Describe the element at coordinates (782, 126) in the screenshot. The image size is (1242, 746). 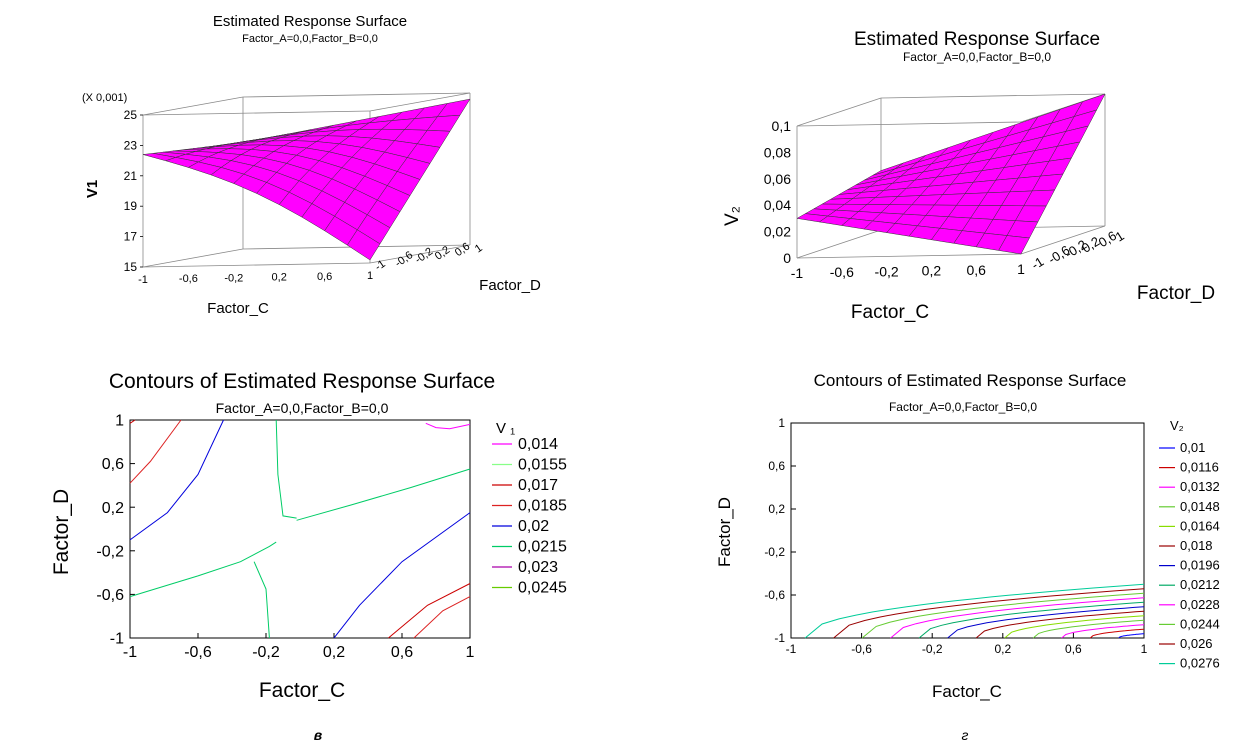
I see `z-tick-label: 0,1` at that location.